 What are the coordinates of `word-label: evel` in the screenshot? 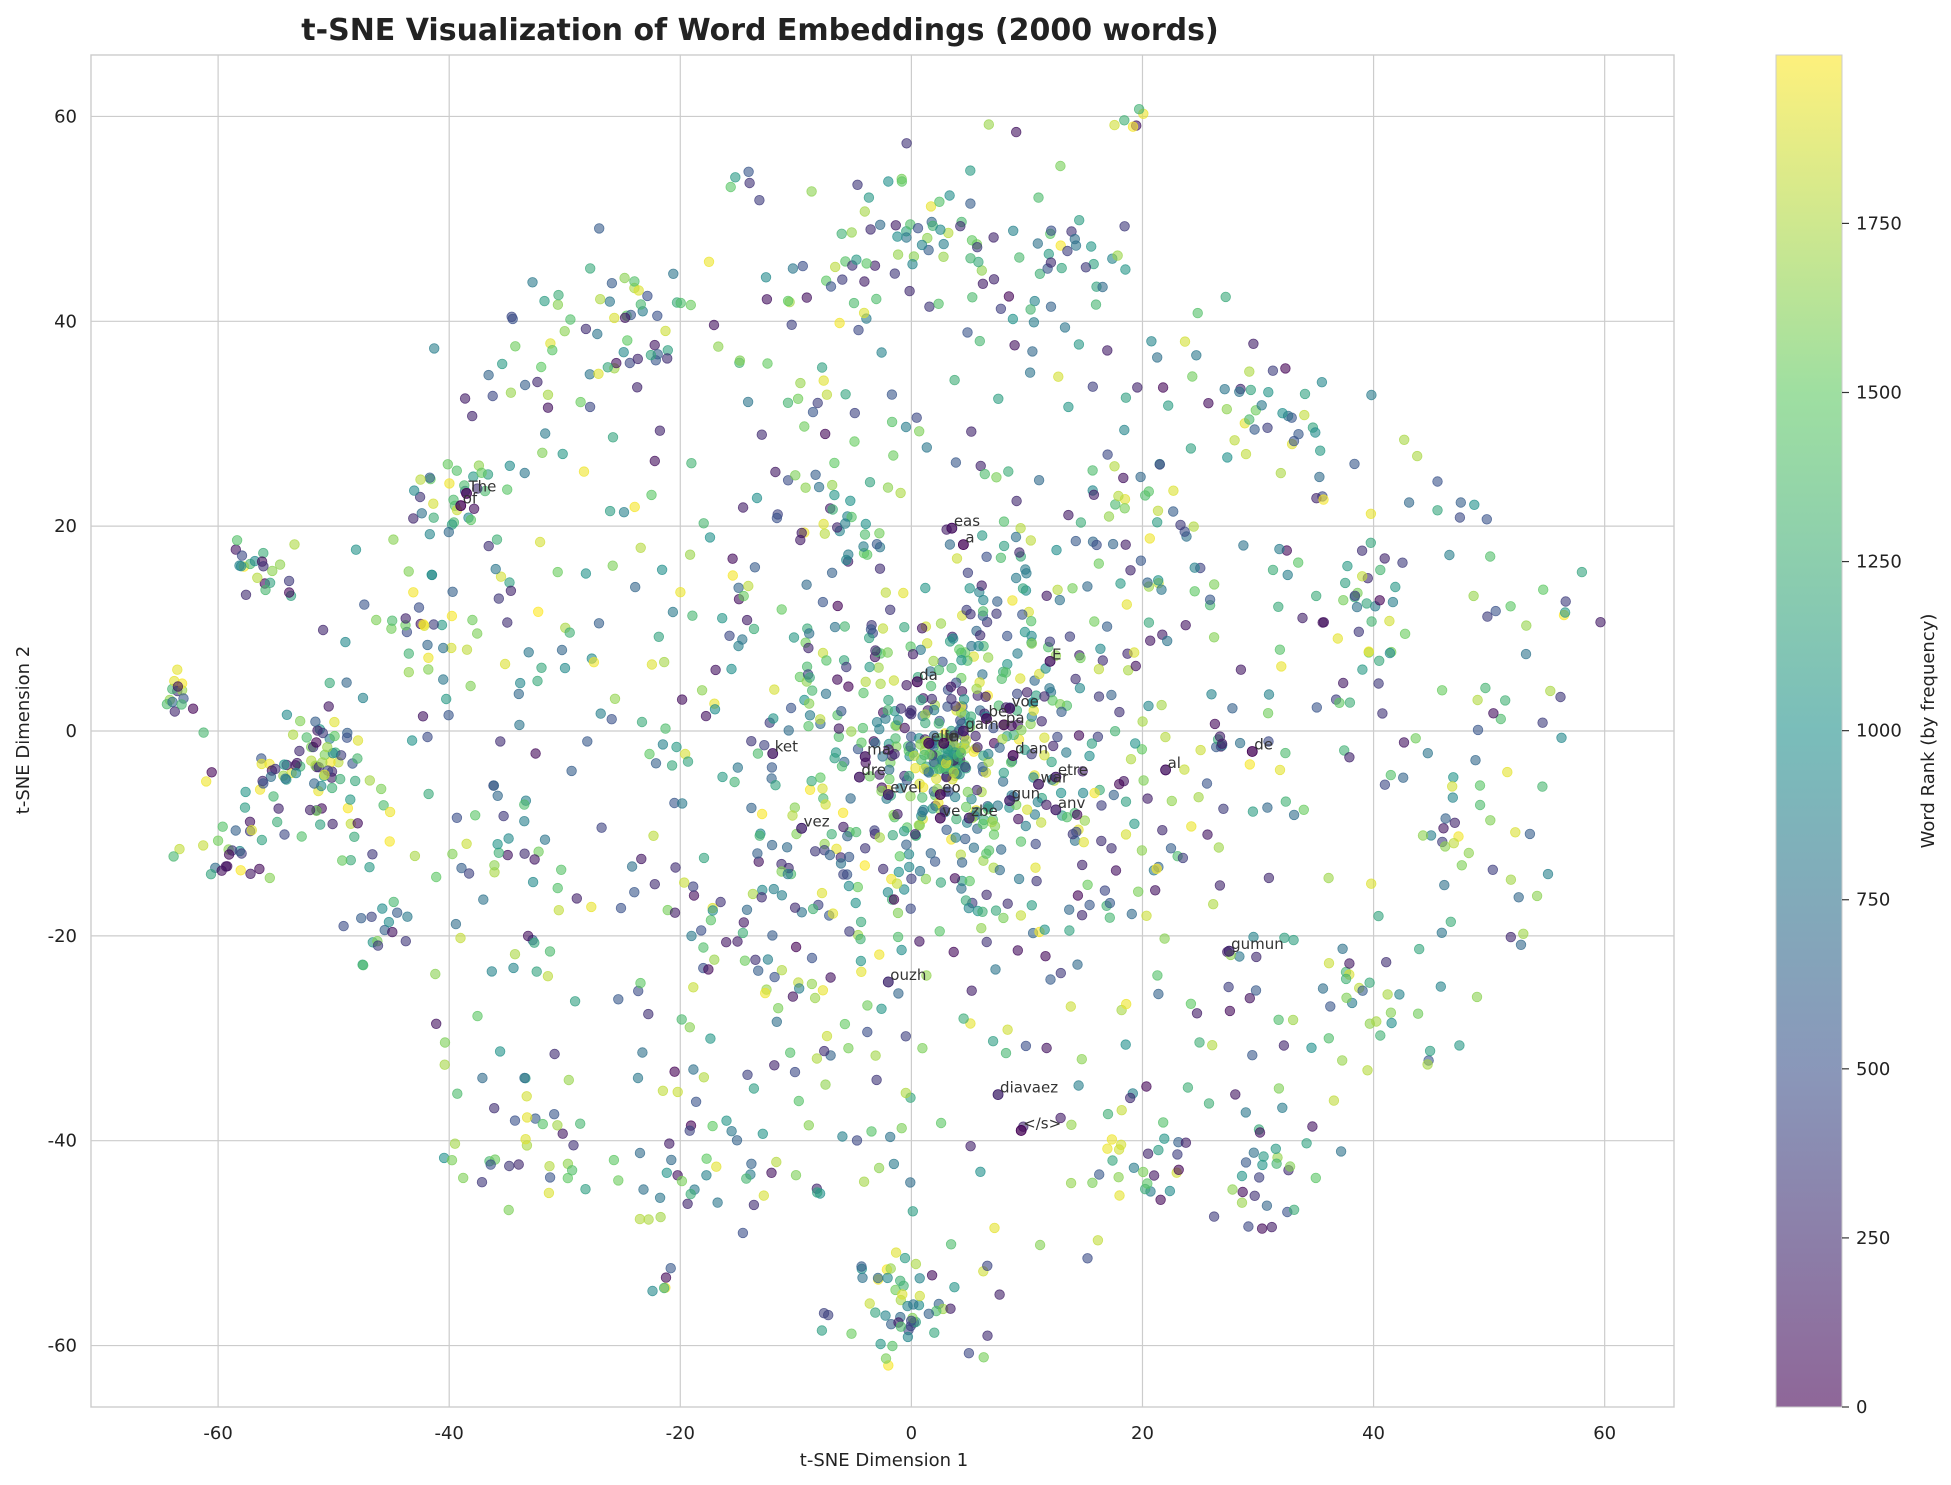 It's located at (906, 788).